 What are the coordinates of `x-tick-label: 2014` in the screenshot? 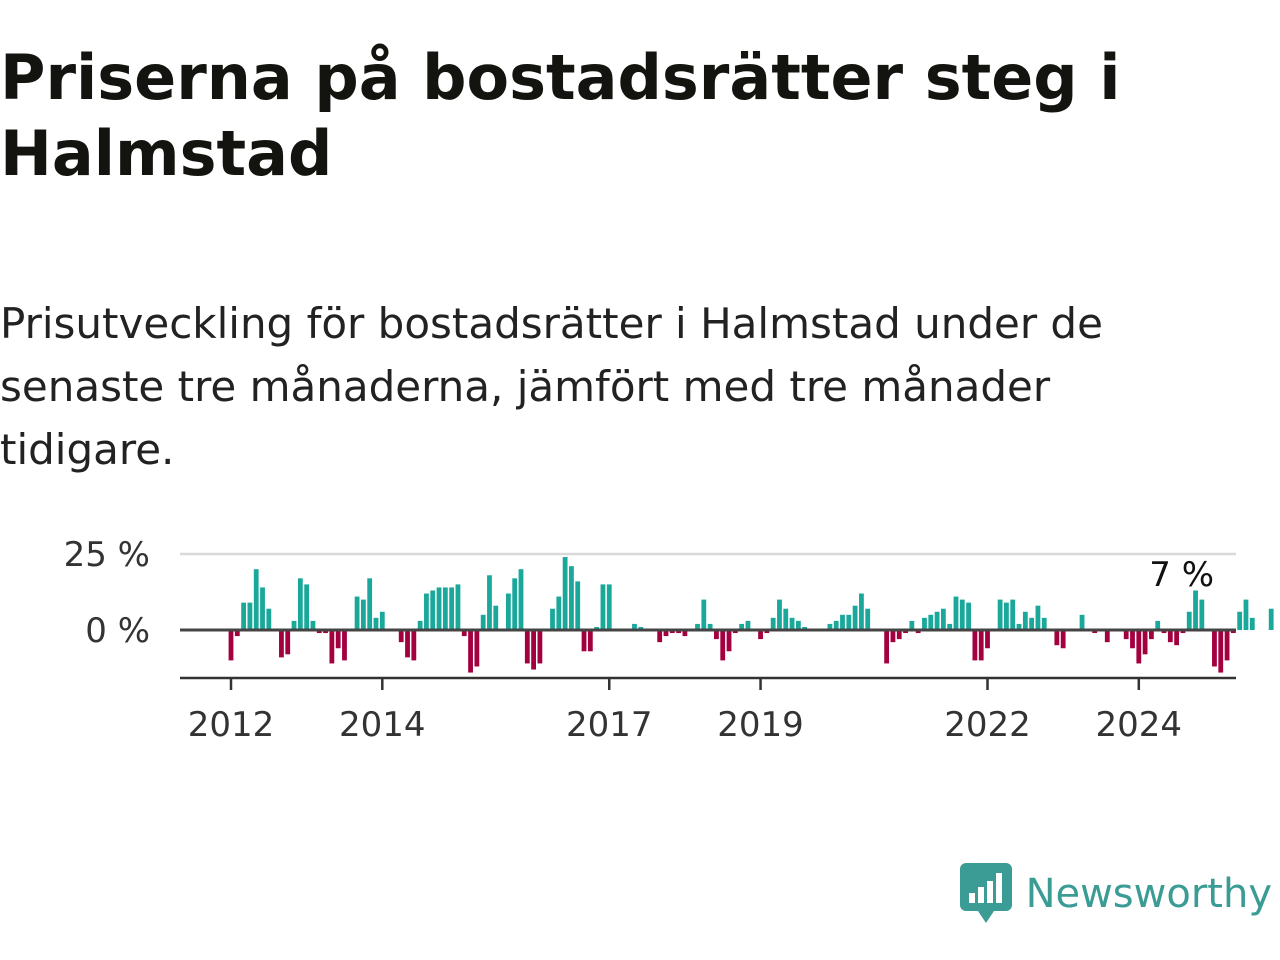 It's located at (382, 725).